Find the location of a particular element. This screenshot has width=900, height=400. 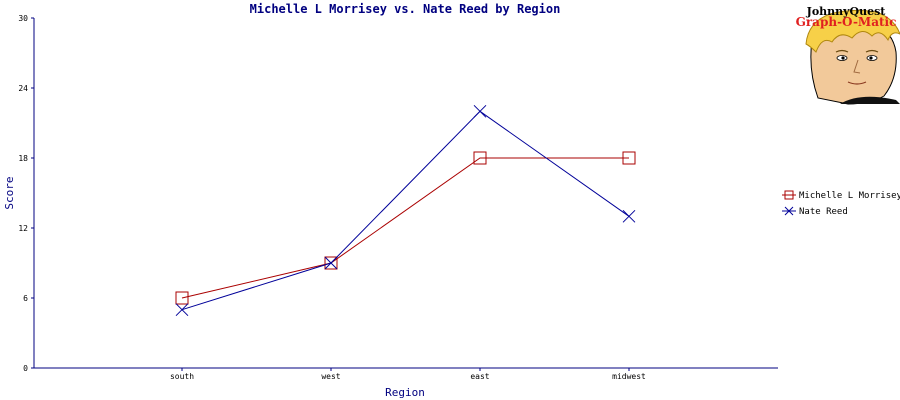

y-tick-label: 18 is located at coordinates (23, 158).